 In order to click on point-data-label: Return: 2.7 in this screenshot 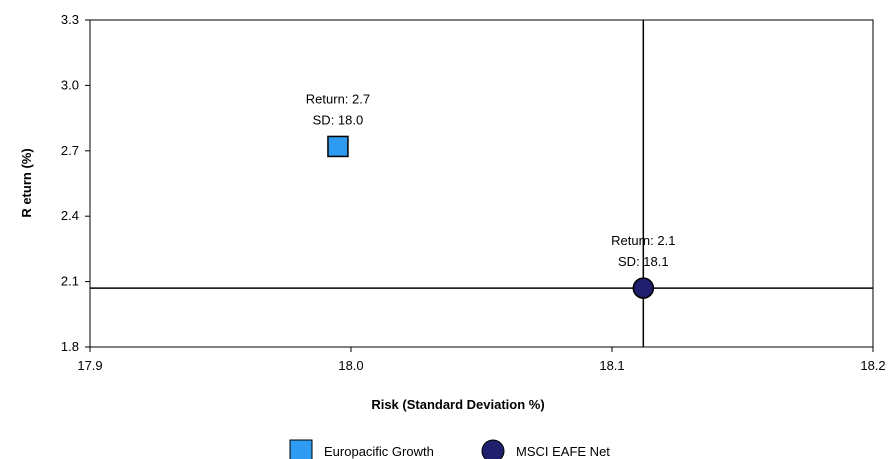, I will do `click(338, 98)`.